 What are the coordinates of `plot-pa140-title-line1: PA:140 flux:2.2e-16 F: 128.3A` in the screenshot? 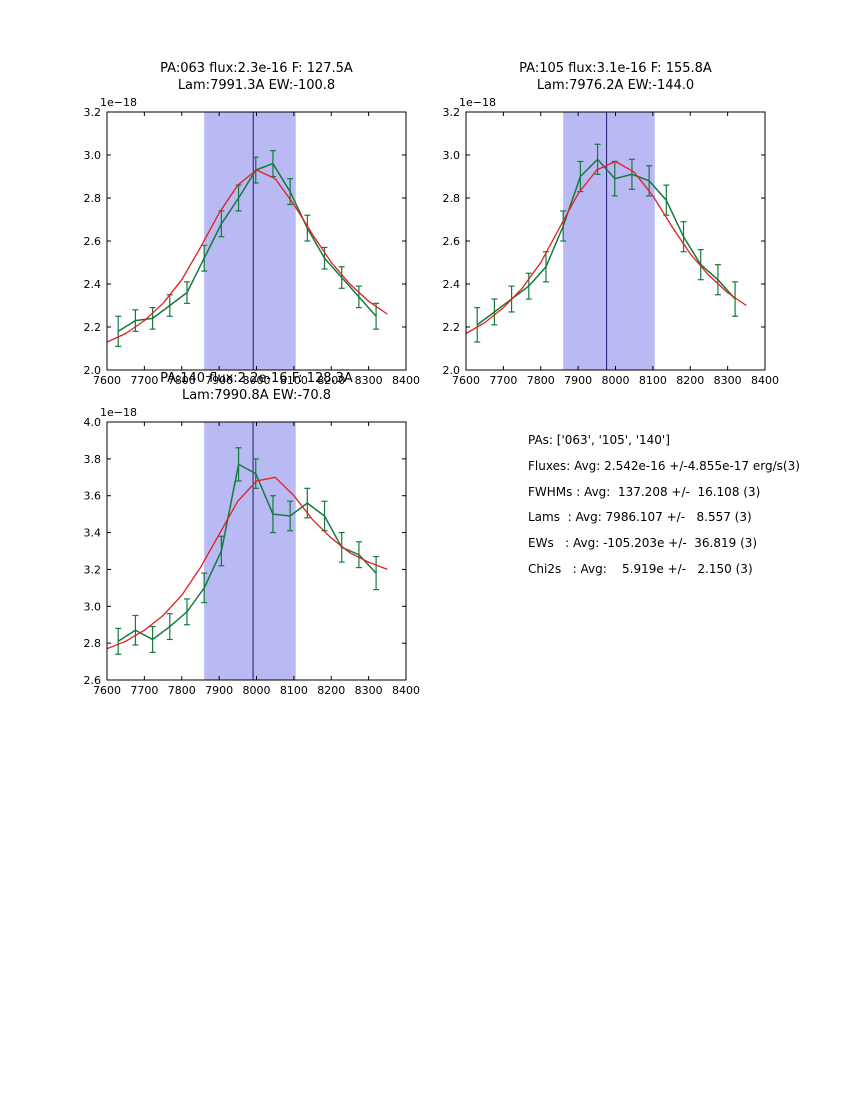 It's located at (256, 378).